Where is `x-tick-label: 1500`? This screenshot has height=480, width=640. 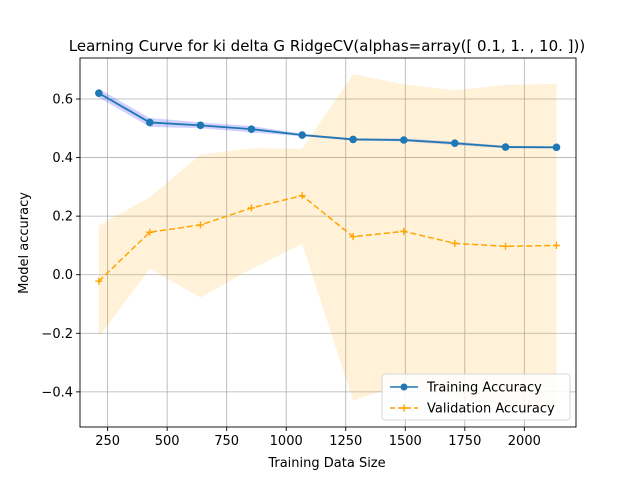
x-tick-label: 1500 is located at coordinates (405, 441).